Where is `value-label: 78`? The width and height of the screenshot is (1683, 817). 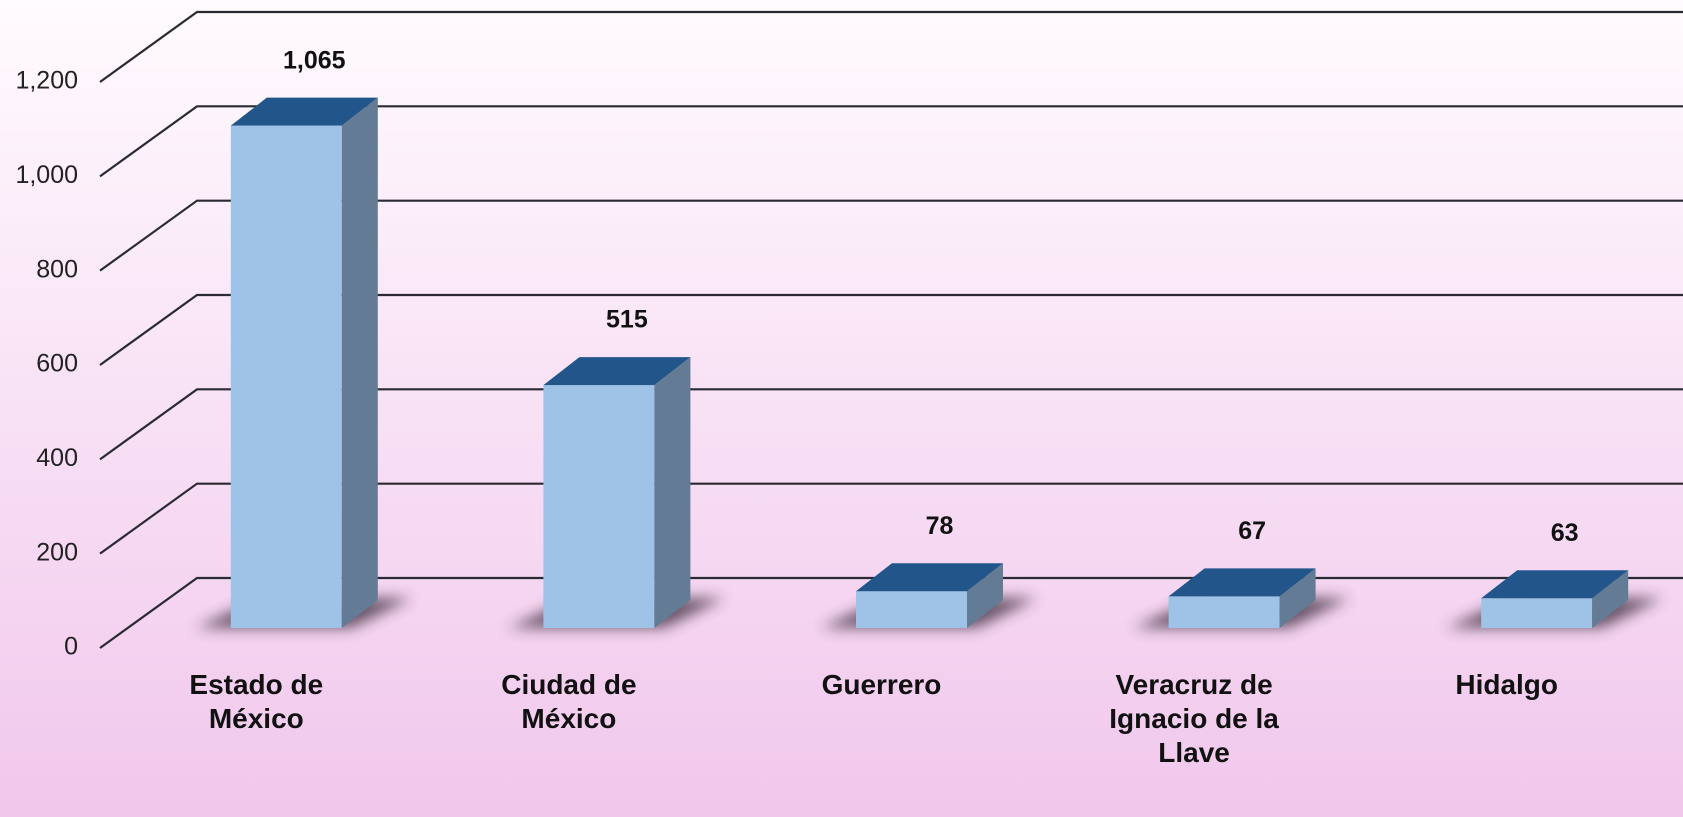
value-label: 78 is located at coordinates (940, 526).